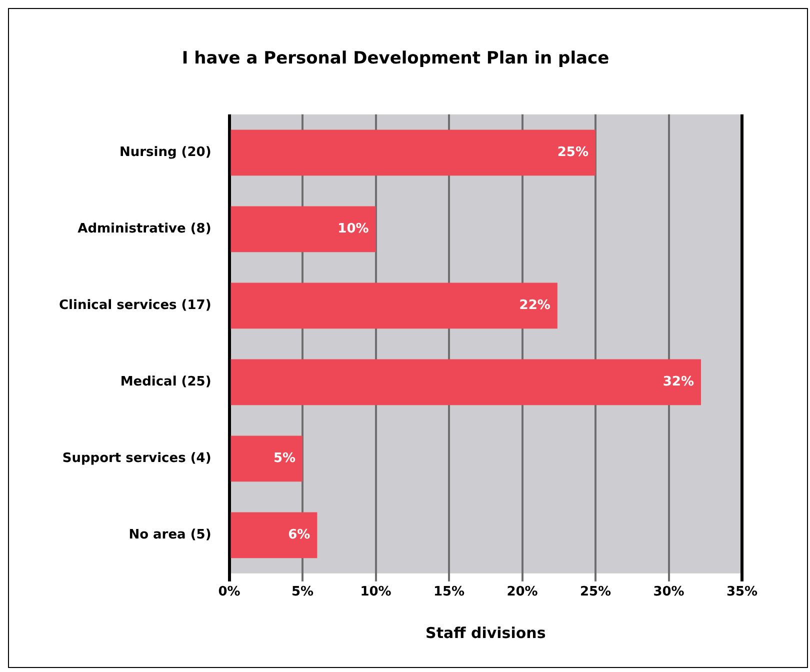  Describe the element at coordinates (229, 592) in the screenshot. I see `x-tick-label: 0%` at that location.